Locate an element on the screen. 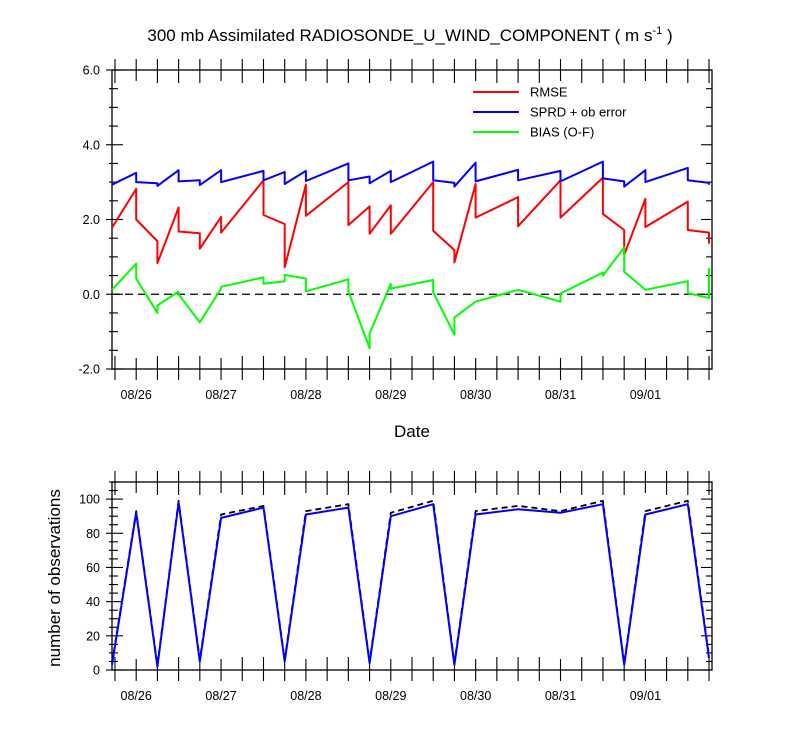 The image size is (800, 750). y-tick-label: 0.0 is located at coordinates (91, 295).